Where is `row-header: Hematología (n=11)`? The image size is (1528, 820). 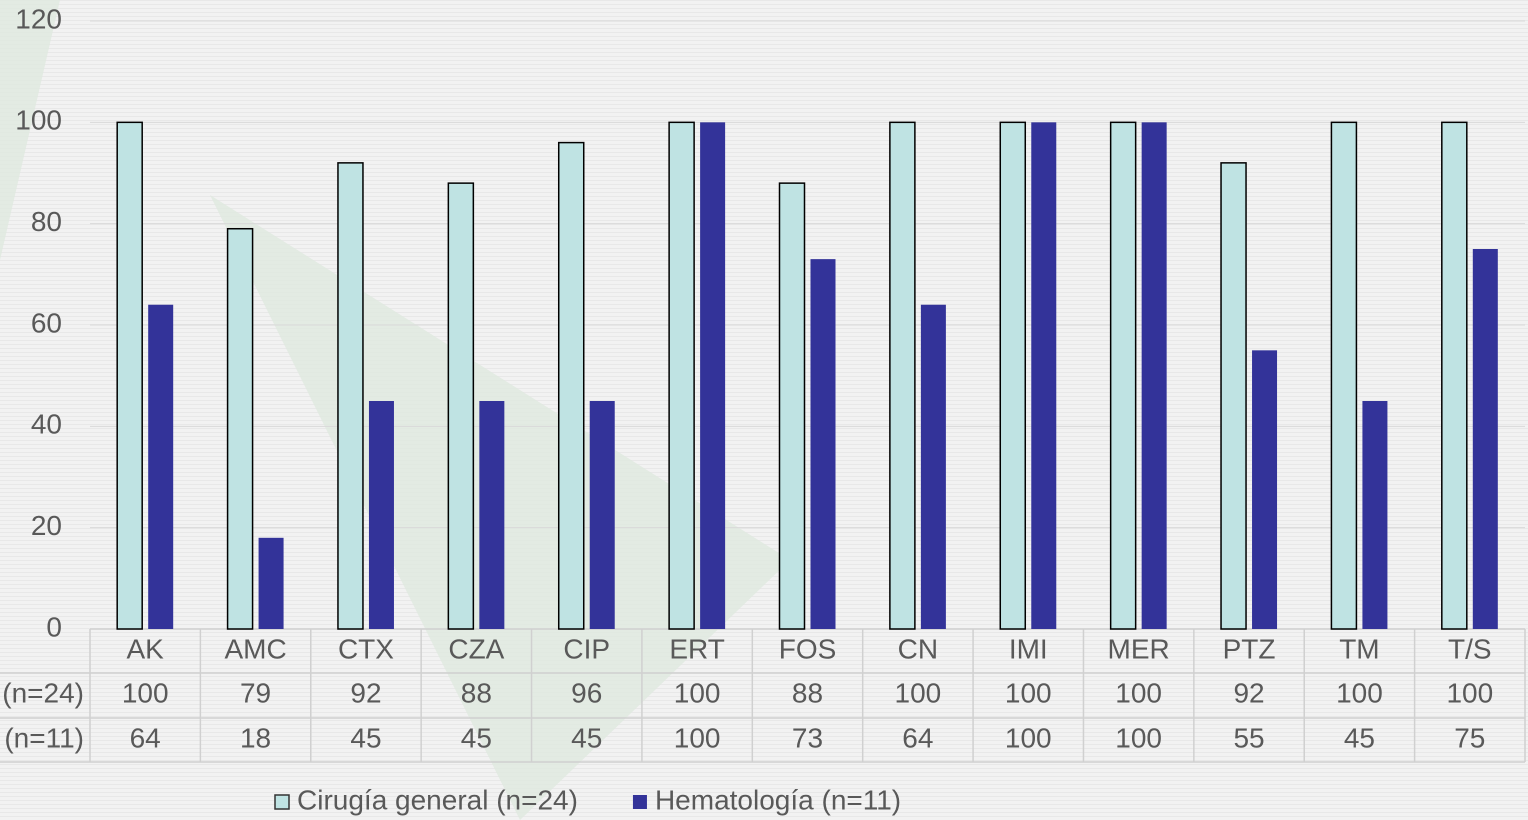
row-header: Hematología (n=11) is located at coordinates (42, 737).